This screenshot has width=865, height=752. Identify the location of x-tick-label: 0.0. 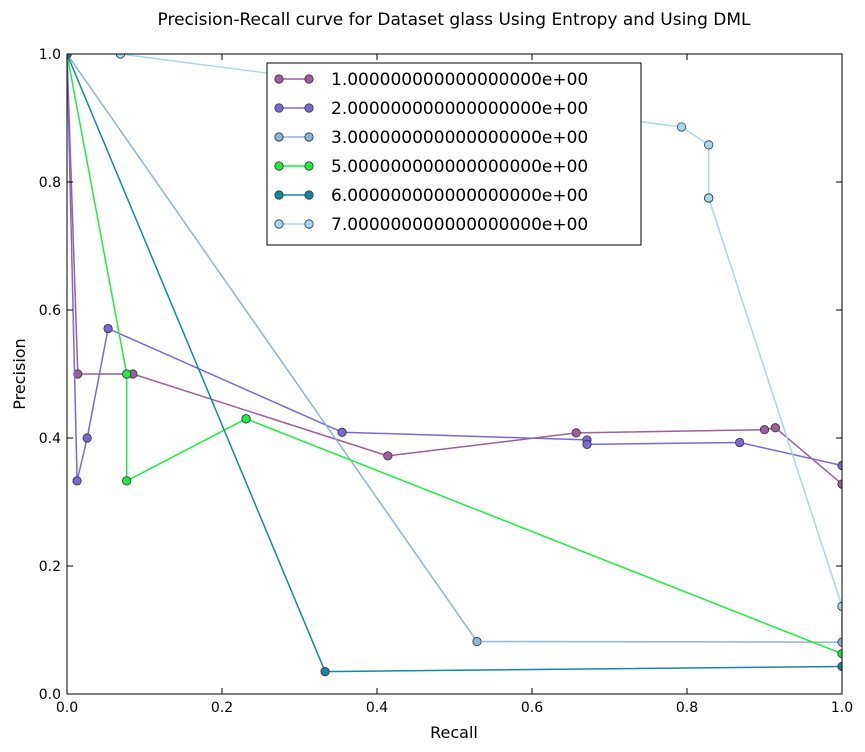
(67, 708).